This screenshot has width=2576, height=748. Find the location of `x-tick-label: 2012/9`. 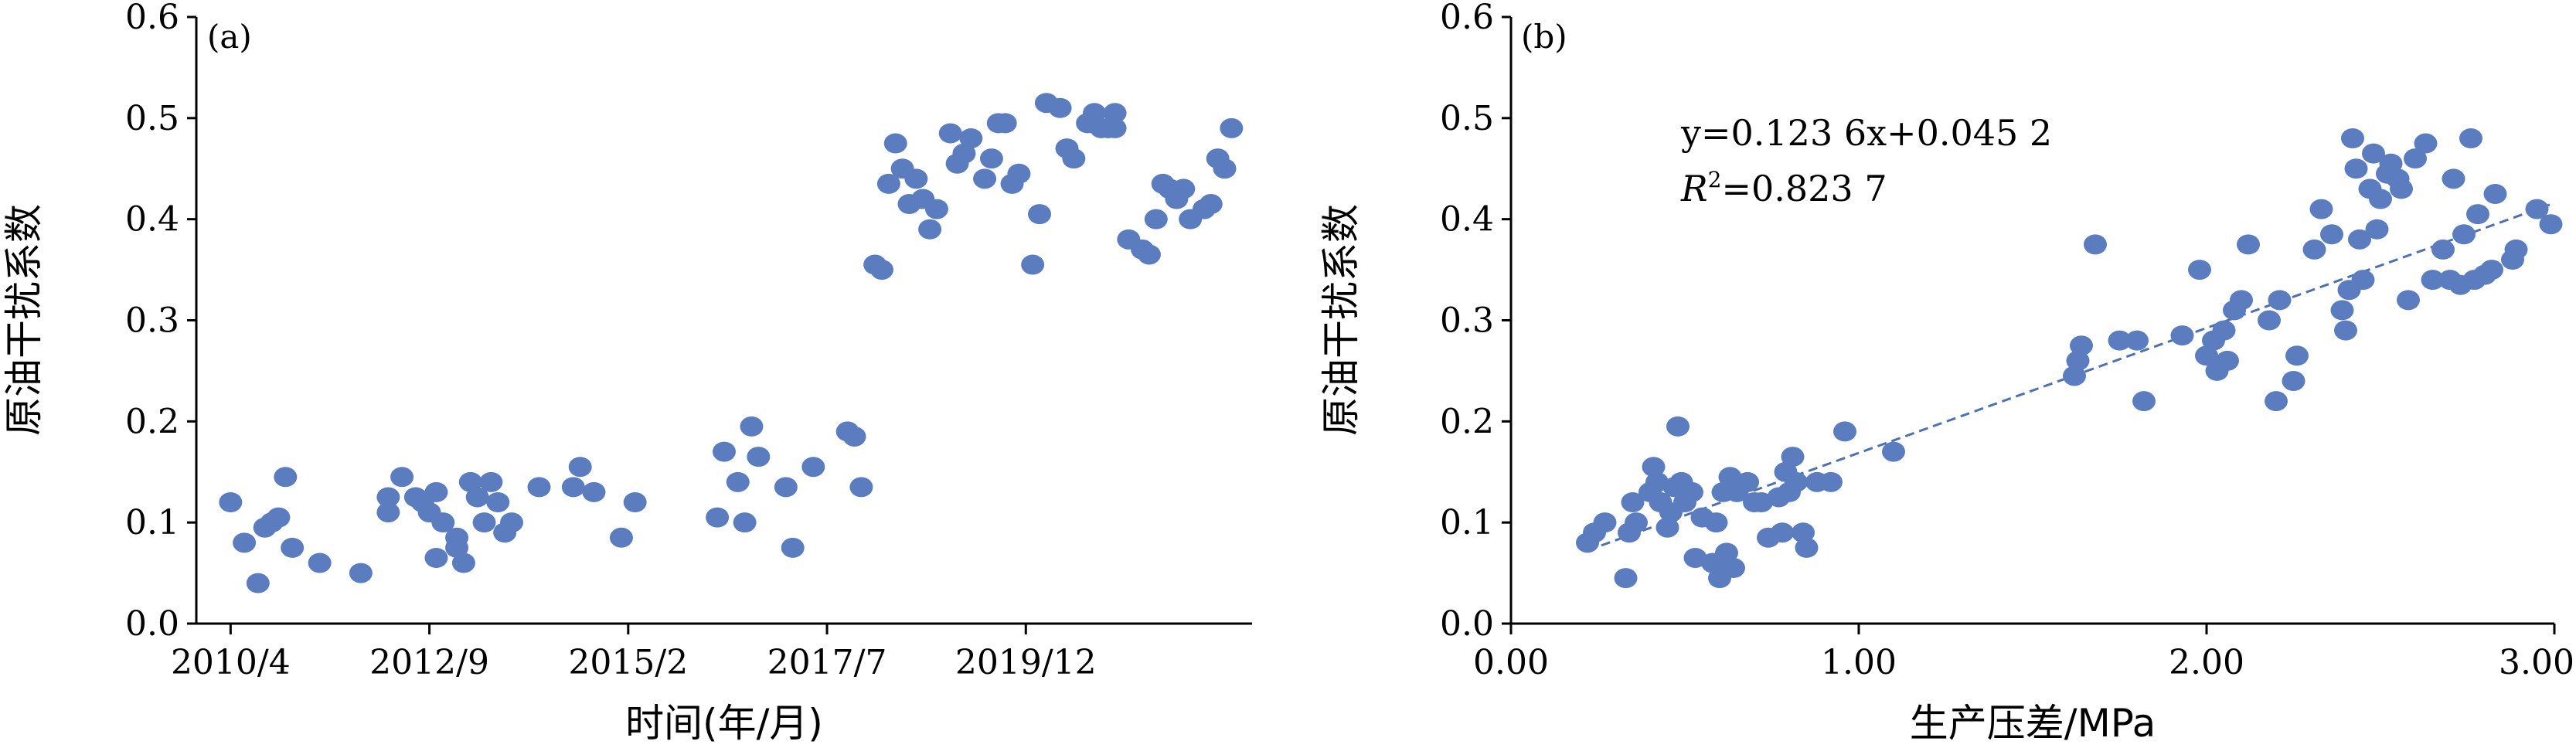

x-tick-label: 2012/9 is located at coordinates (429, 662).